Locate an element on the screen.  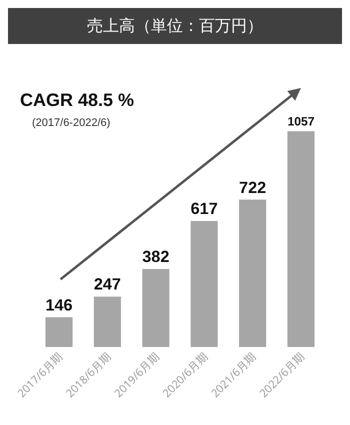
data-label: 247 is located at coordinates (107, 285).